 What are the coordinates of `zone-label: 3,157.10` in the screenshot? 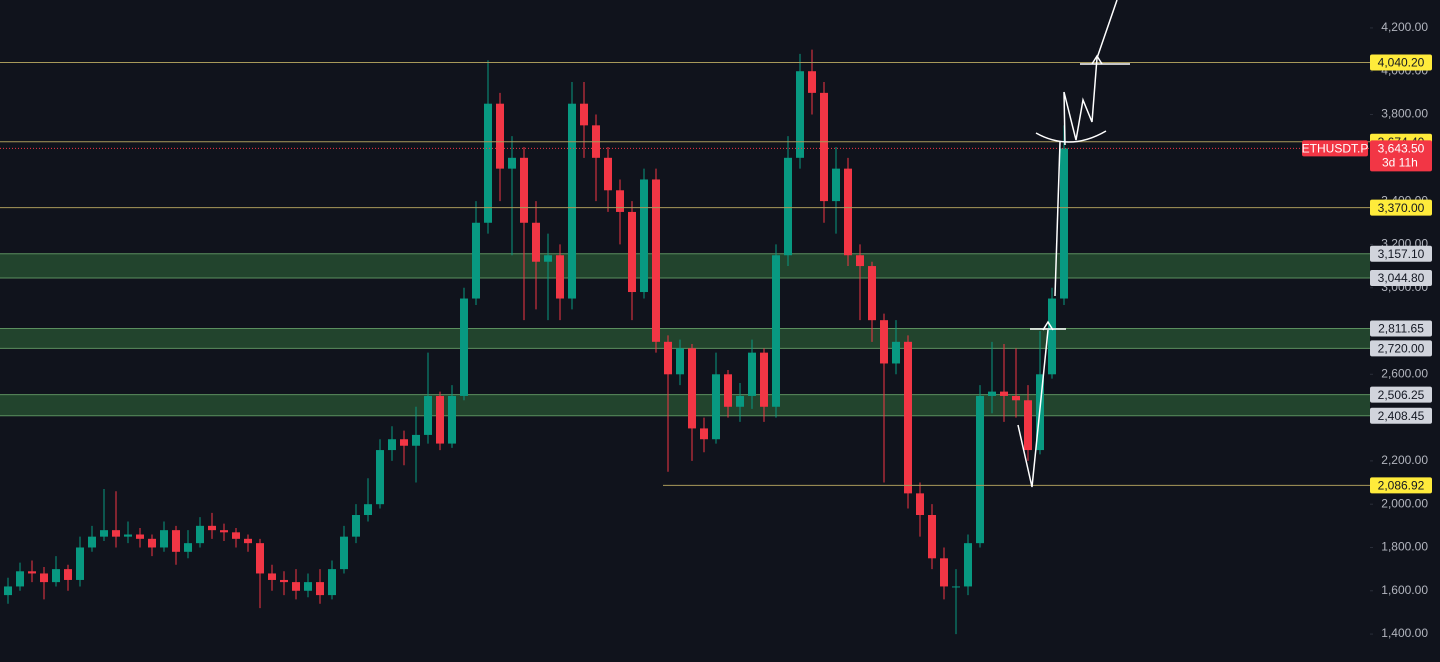 It's located at (1401, 254).